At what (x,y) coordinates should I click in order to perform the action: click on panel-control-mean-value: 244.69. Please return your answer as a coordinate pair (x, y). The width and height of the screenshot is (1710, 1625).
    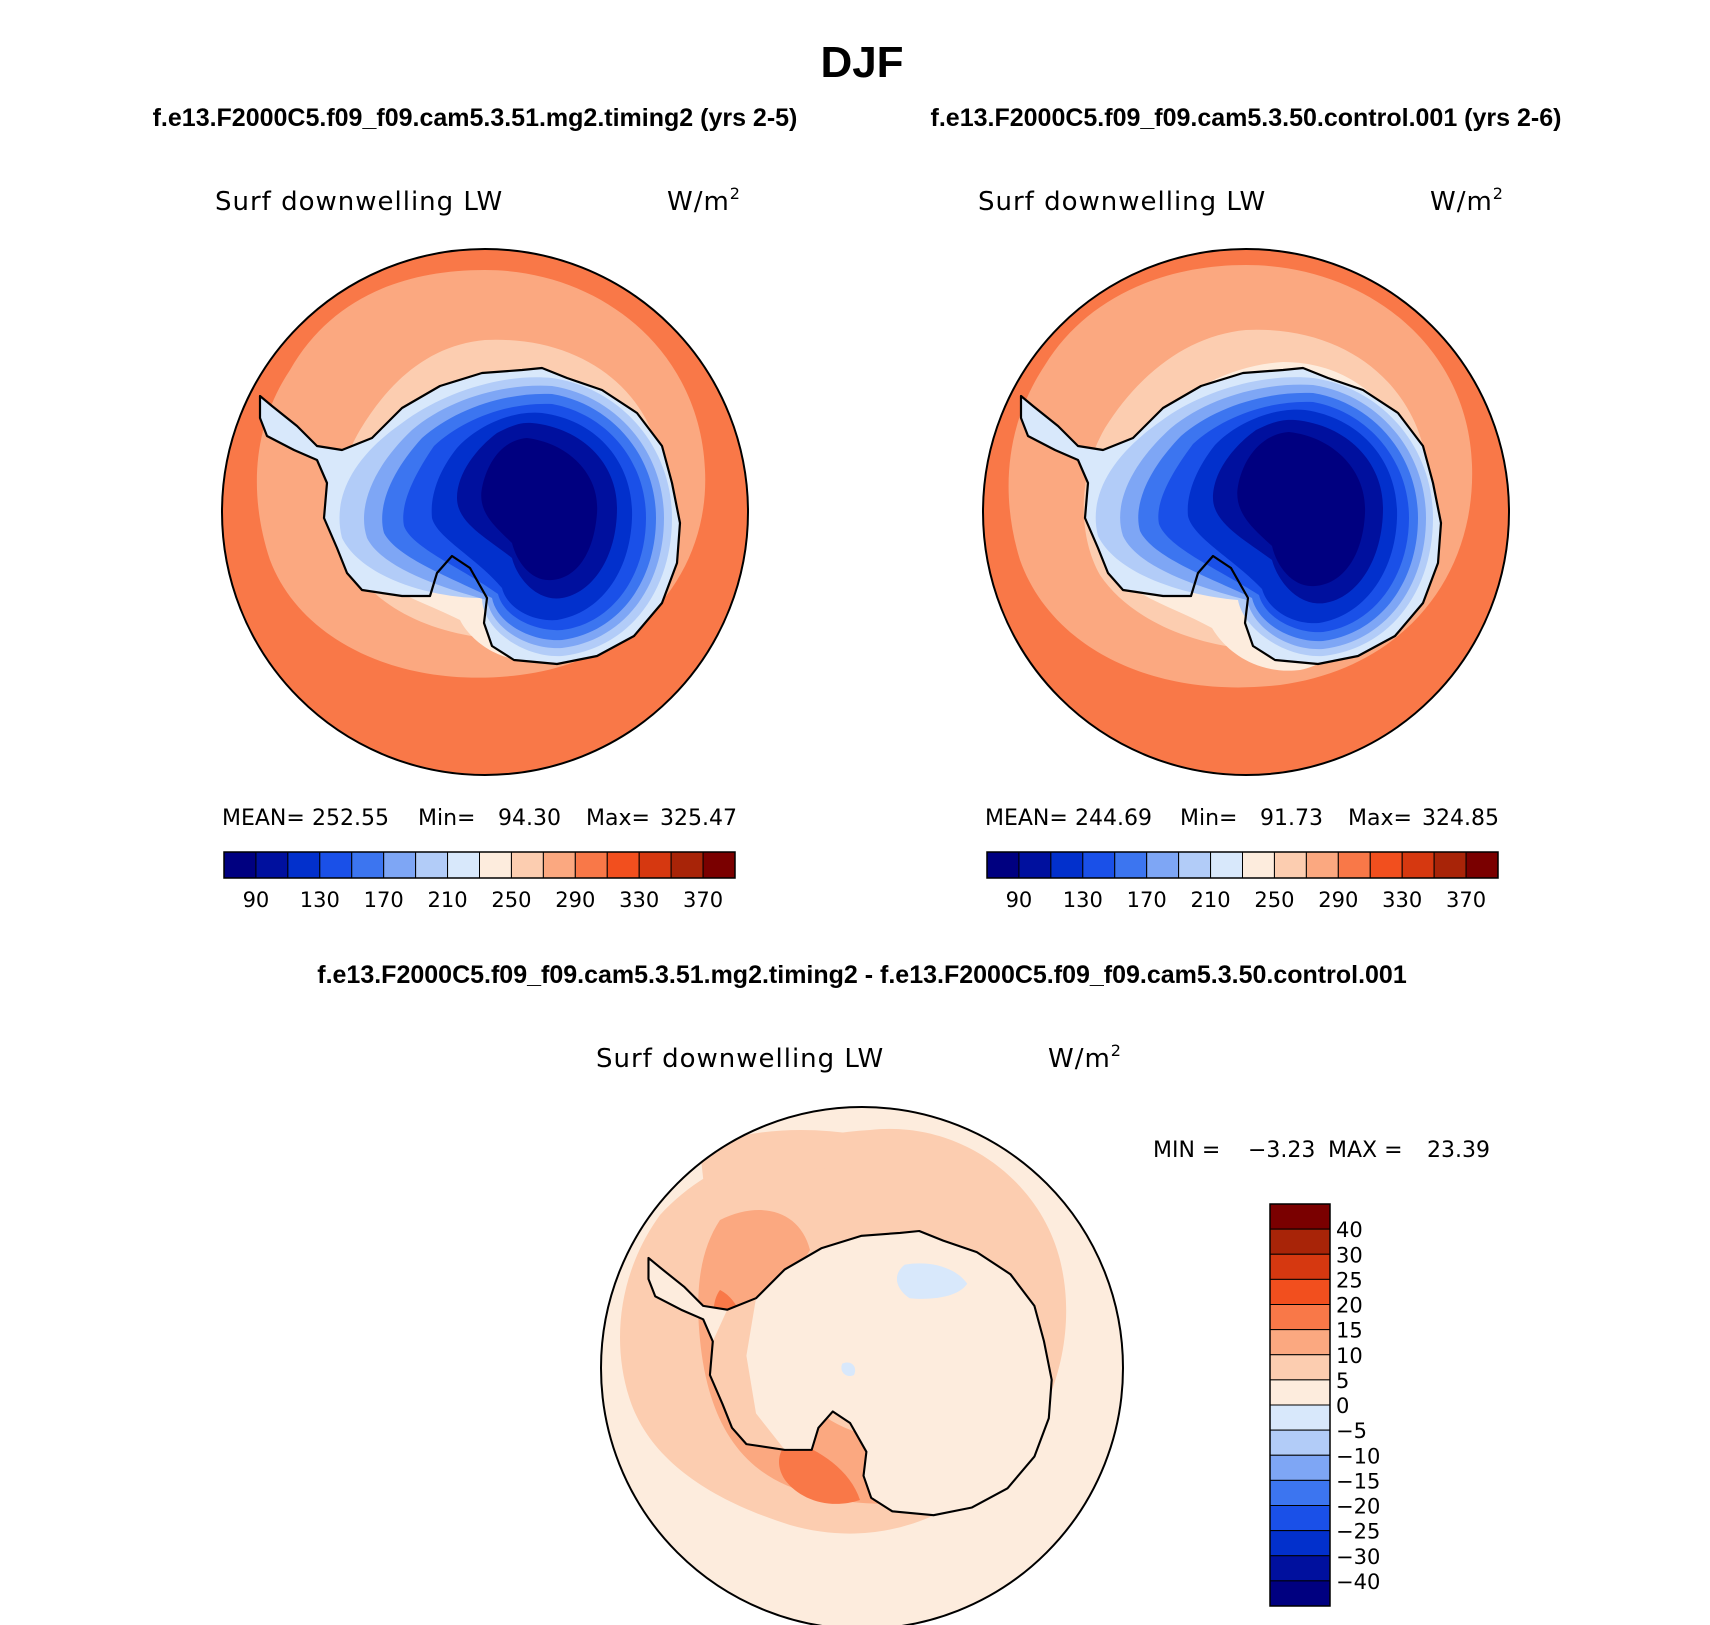
    Looking at the image, I should click on (1113, 818).